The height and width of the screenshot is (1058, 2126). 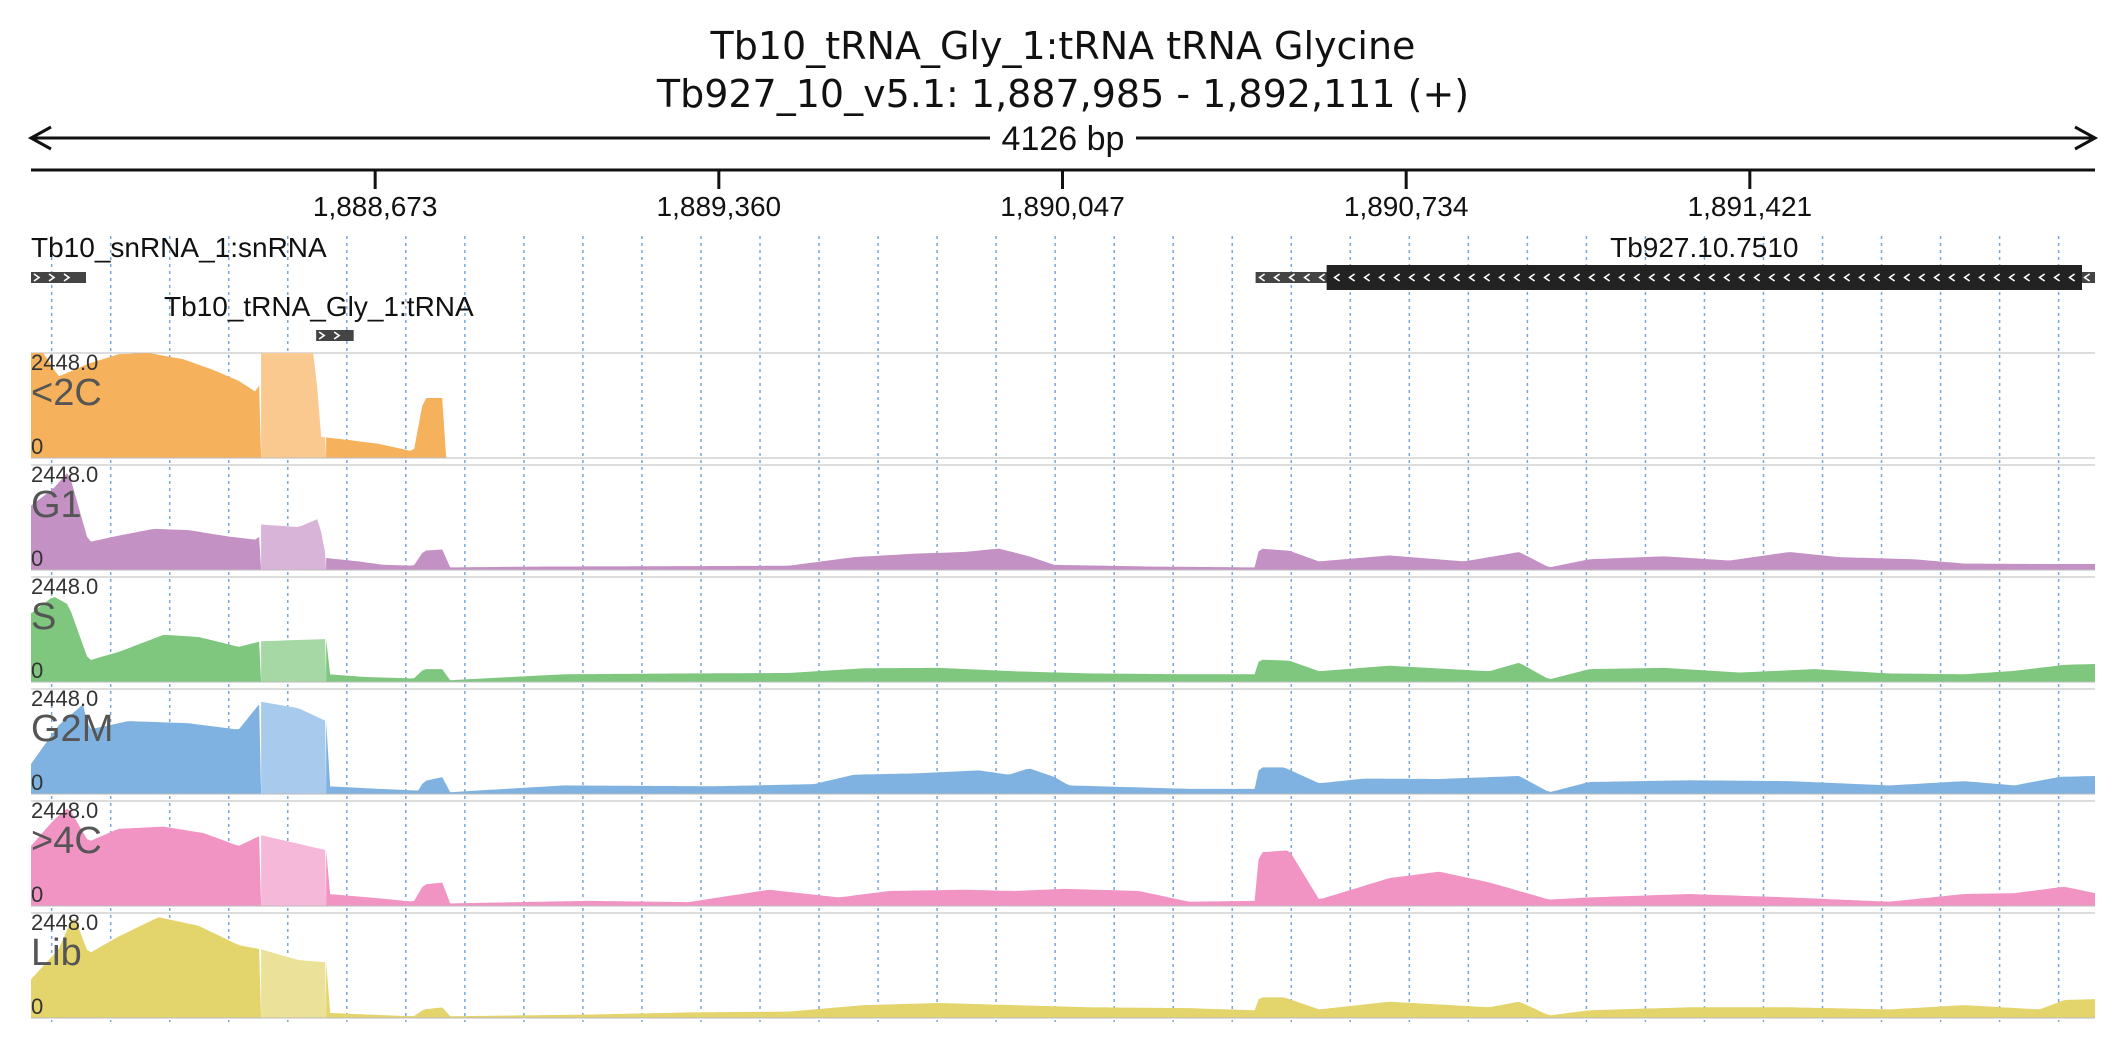 I want to click on track-name-label: S, so click(x=43, y=617).